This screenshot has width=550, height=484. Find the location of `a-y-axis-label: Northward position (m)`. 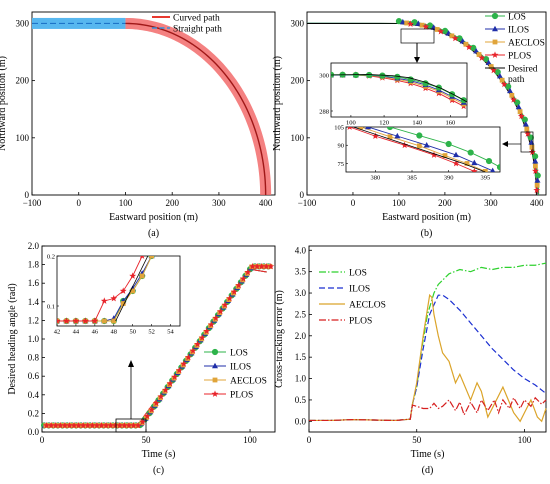

a-y-axis-label: Northward position (m) is located at coordinates (4, 103).